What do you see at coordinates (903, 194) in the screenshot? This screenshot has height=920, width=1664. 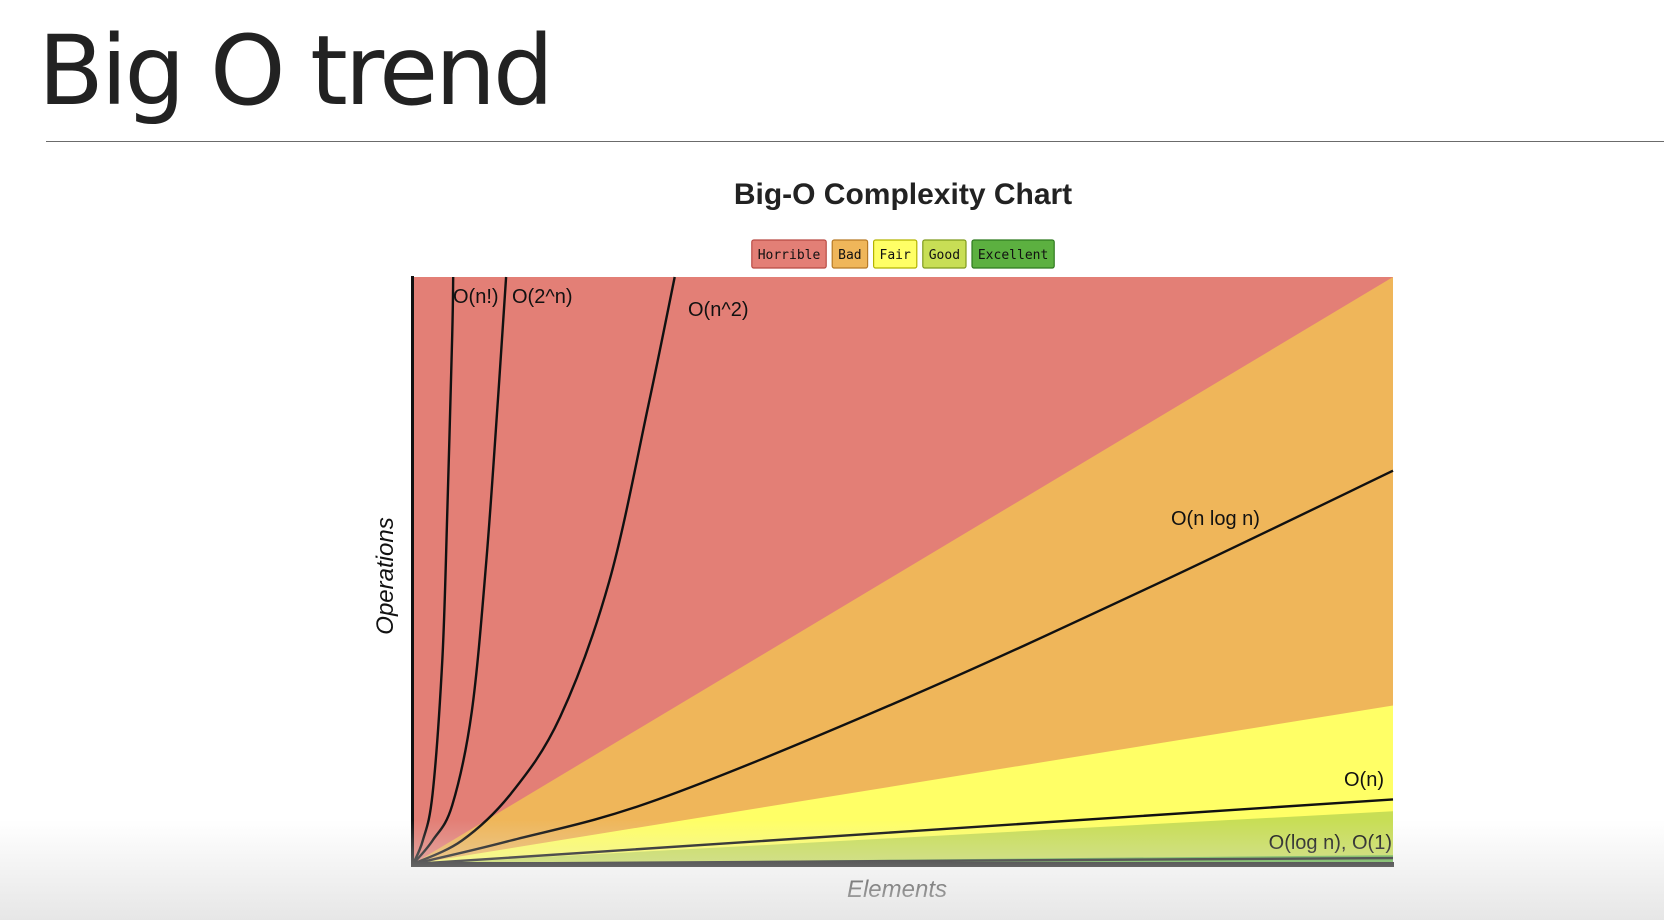 I see `chart-title: Big-O Complexity Chart` at bounding box center [903, 194].